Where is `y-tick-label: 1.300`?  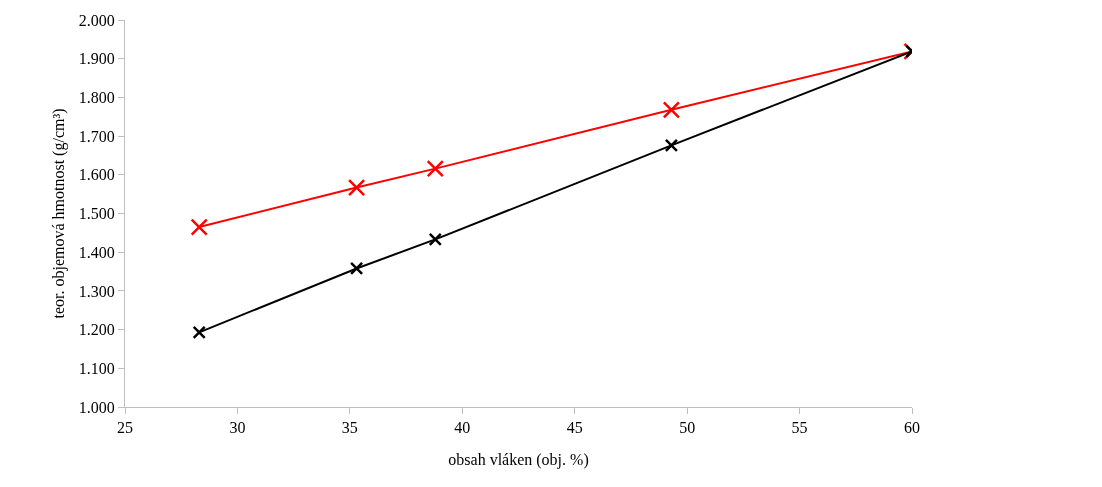 y-tick-label: 1.300 is located at coordinates (96, 291).